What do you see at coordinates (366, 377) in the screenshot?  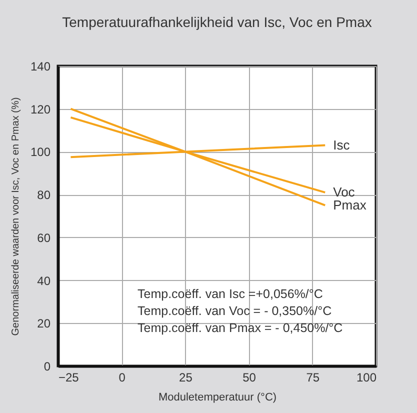 I see `x-tick-label: 100` at bounding box center [366, 377].